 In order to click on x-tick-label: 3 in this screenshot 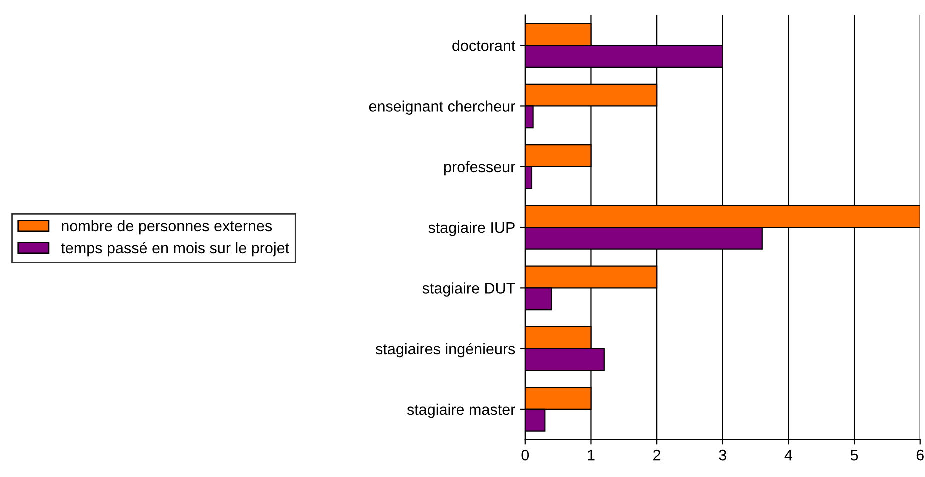, I will do `click(722, 455)`.